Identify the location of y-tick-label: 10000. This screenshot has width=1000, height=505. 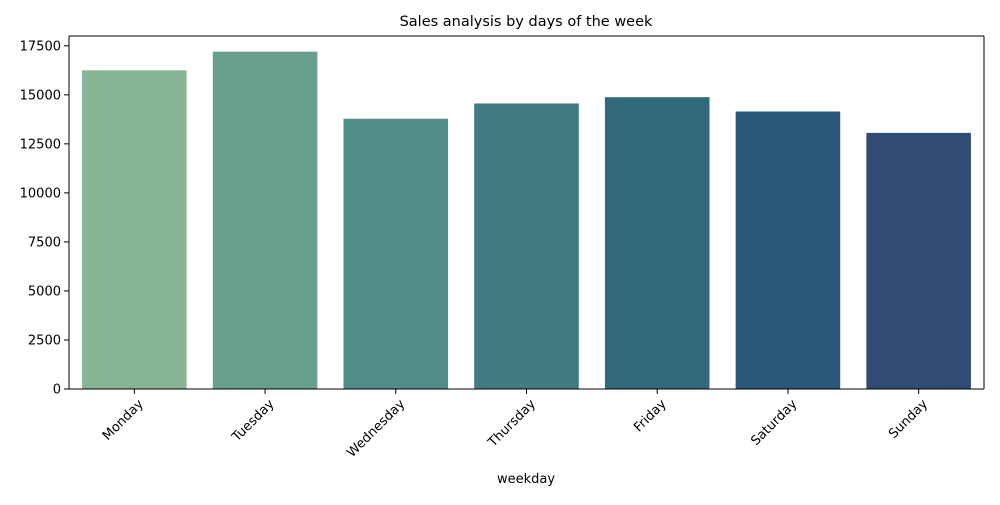
(40, 193).